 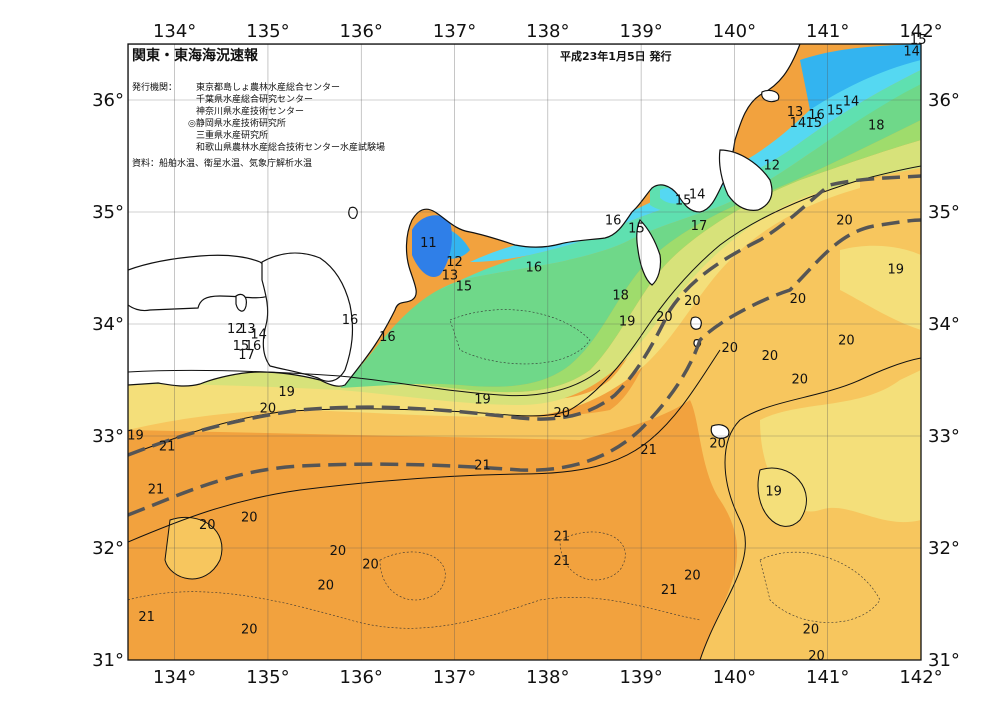 What do you see at coordinates (944, 324) in the screenshot?
I see `lat-tick-right: 34°` at bounding box center [944, 324].